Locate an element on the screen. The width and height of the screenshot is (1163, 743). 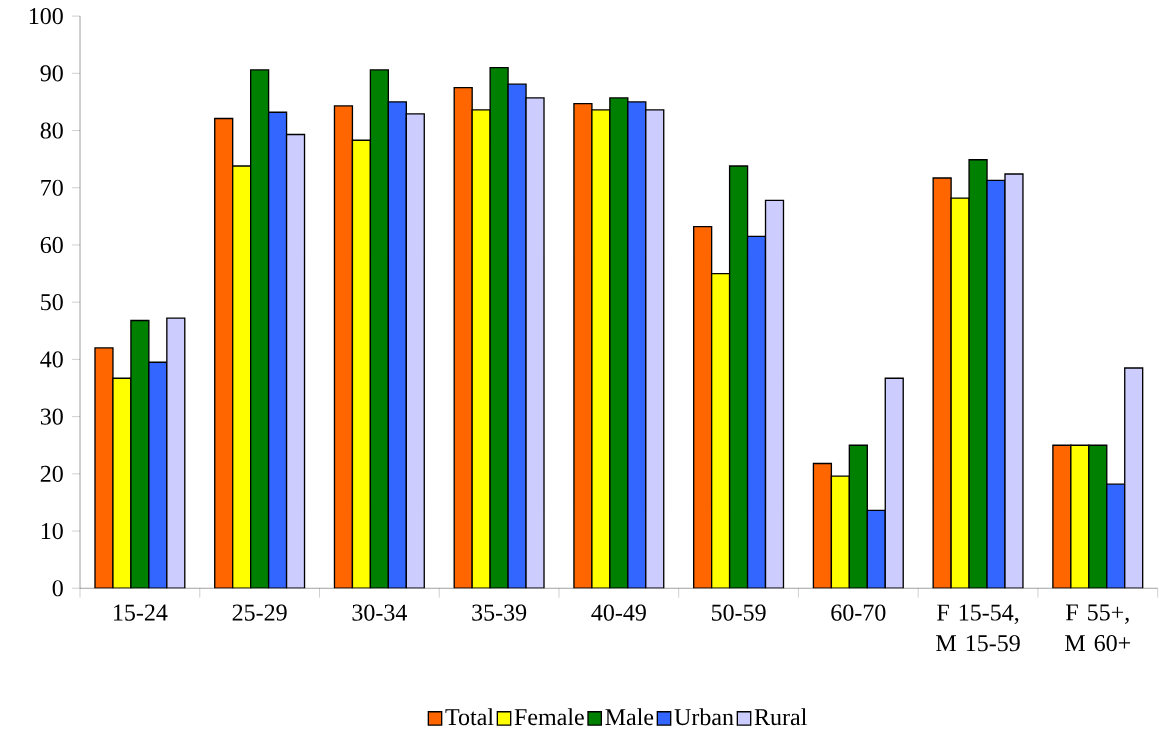
legend-label: Urban is located at coordinates (704, 717).